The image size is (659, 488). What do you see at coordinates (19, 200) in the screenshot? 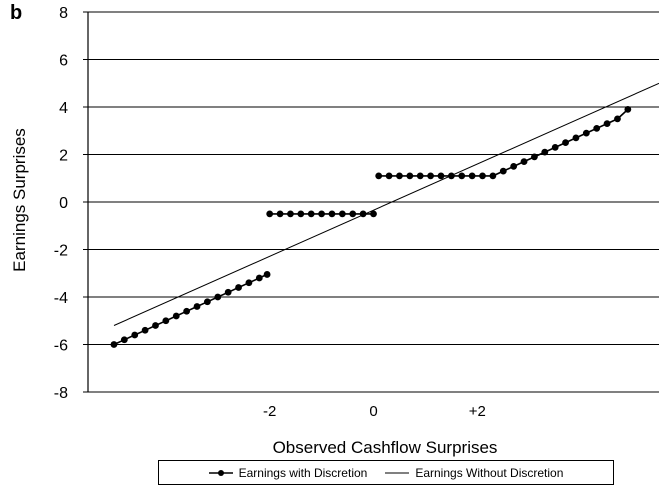
I see `y-axis-label: Earnings Surprises` at bounding box center [19, 200].